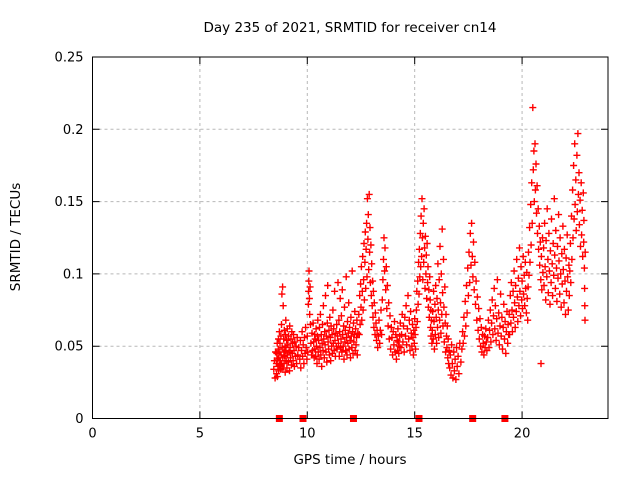 The height and width of the screenshot is (480, 640). What do you see at coordinates (92, 434) in the screenshot?
I see `x-tick-label: 0` at bounding box center [92, 434].